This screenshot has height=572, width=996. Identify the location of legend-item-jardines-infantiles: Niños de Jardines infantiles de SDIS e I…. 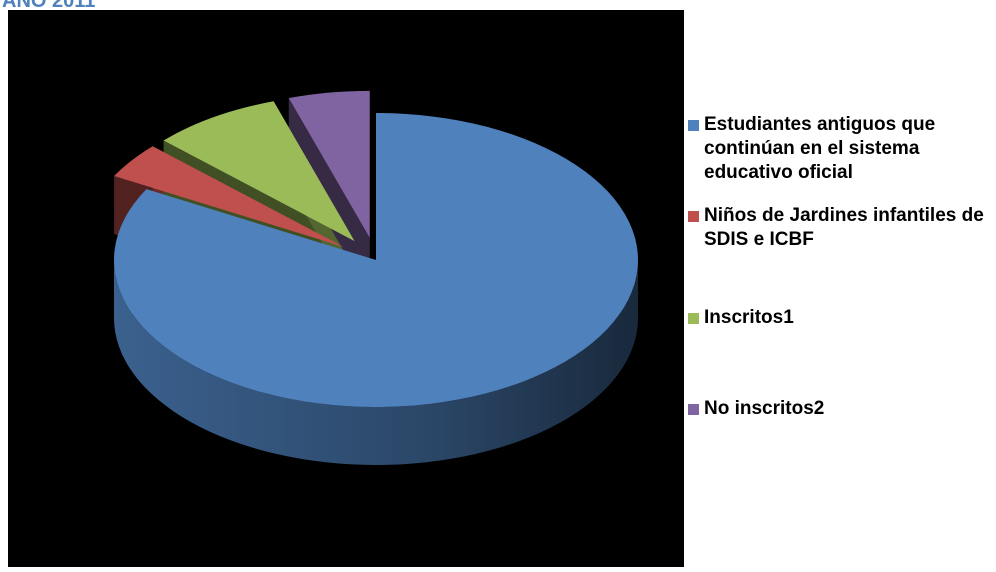
(841, 228).